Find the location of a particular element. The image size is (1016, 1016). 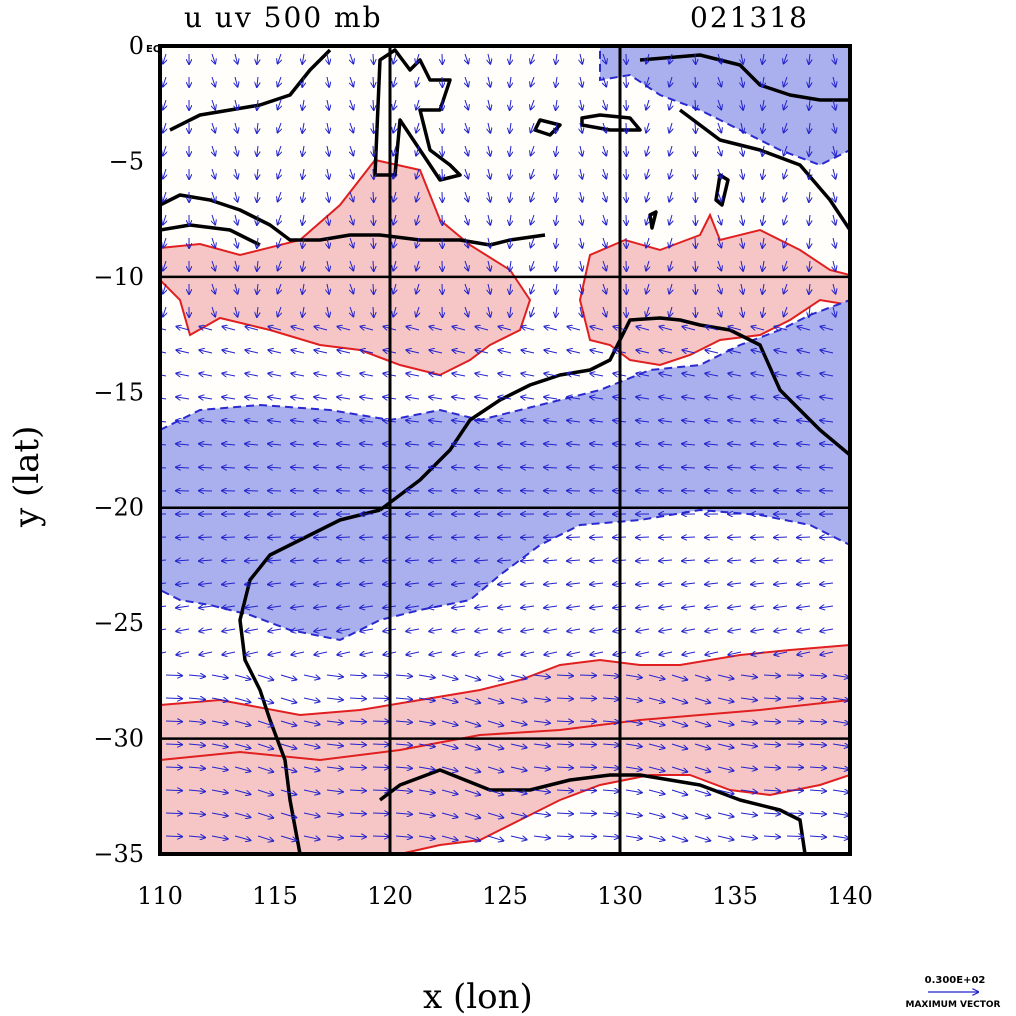

x-tick-label: 120 is located at coordinates (390, 896).